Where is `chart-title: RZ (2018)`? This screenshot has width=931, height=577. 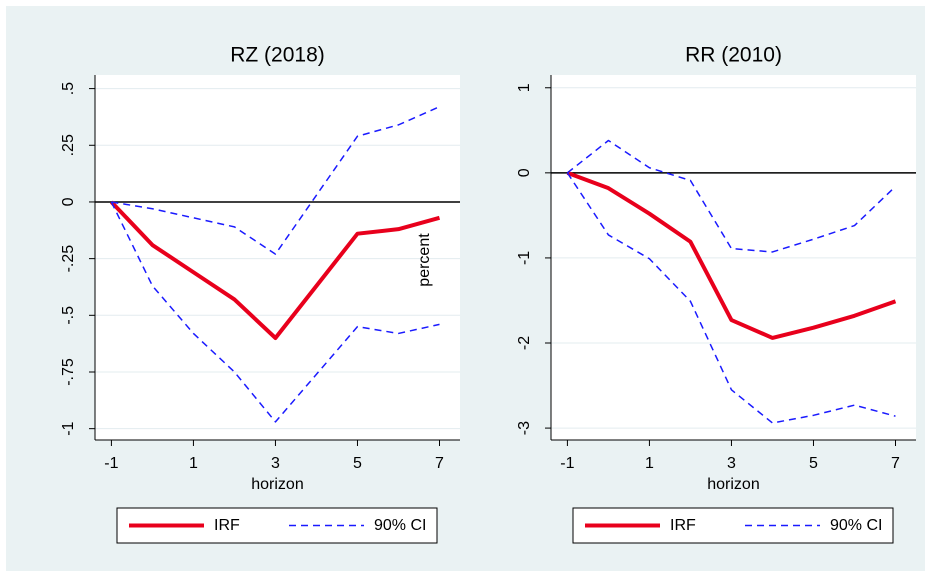 chart-title: RZ (2018) is located at coordinates (277, 55).